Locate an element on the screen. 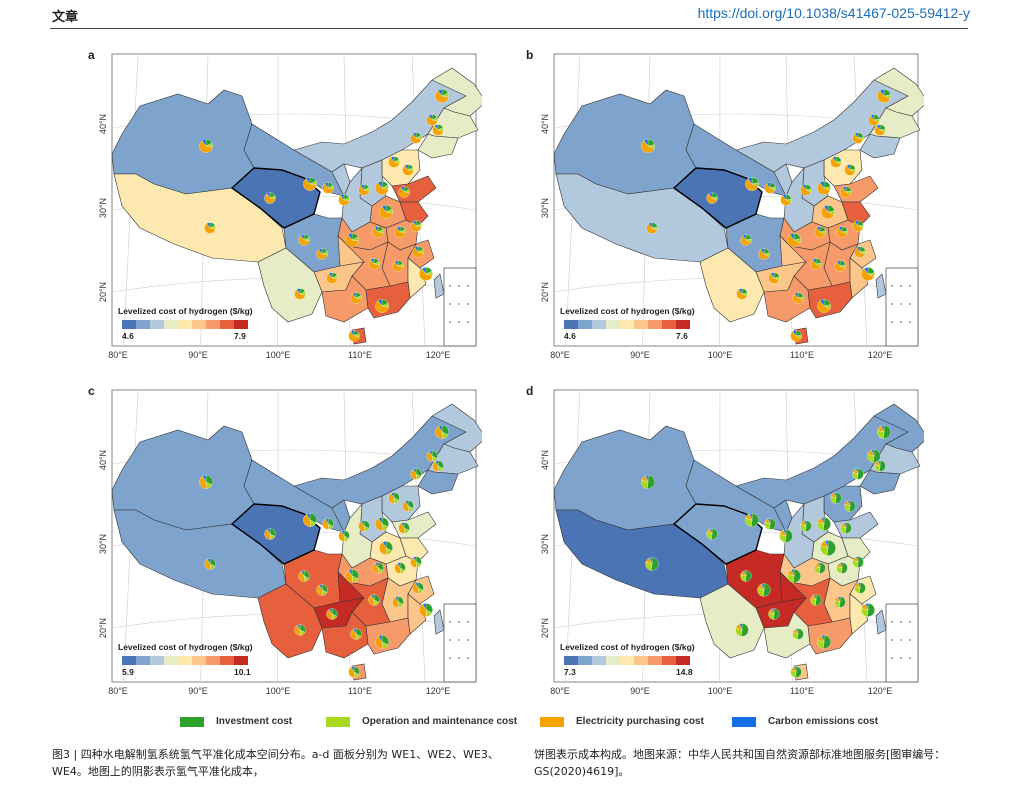  legend-label: Investment cost is located at coordinates (254, 721).